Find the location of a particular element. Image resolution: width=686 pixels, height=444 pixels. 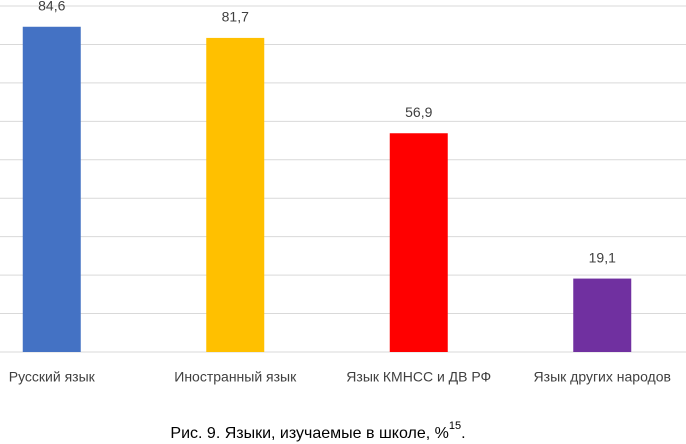

x-tick-label: Русский язык is located at coordinates (52, 377).